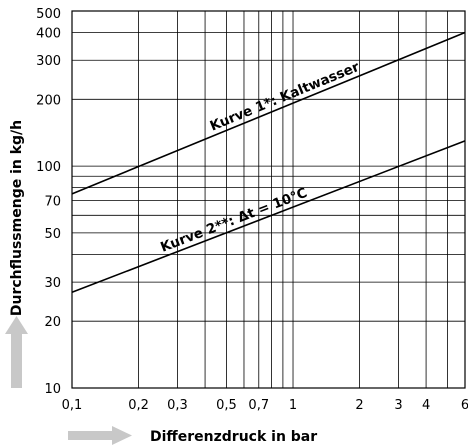  I want to click on x-tick-label: 2, so click(359, 405).